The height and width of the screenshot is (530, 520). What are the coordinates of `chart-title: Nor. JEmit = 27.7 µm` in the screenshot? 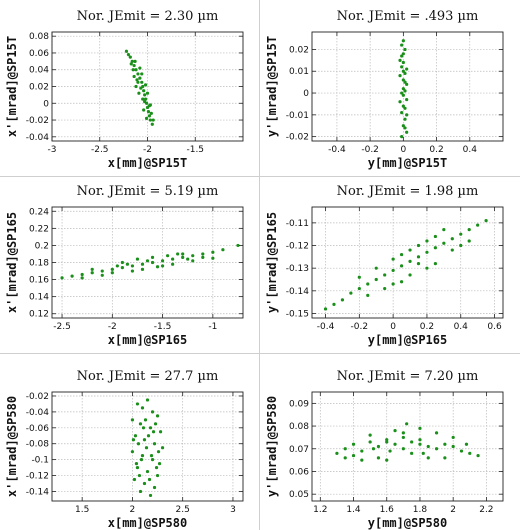 It's located at (148, 376).